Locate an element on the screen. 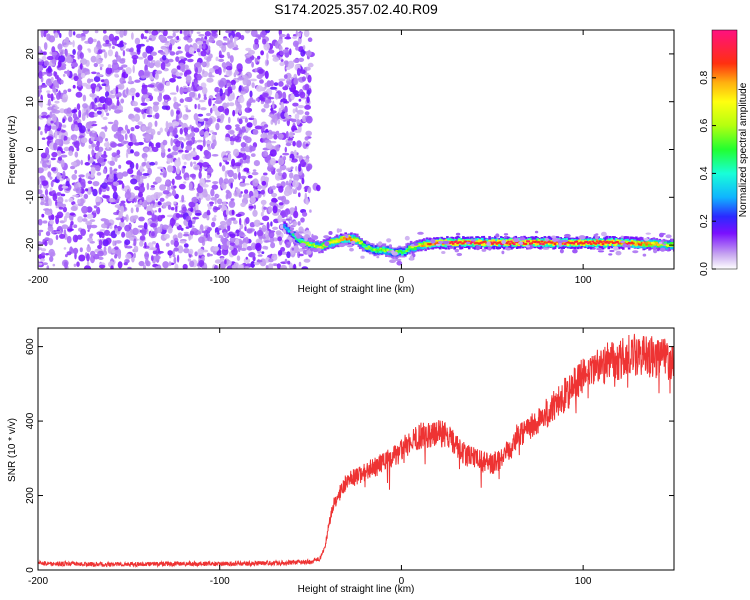 This screenshot has width=750, height=600. y-tick-label: 400 is located at coordinates (30, 420).